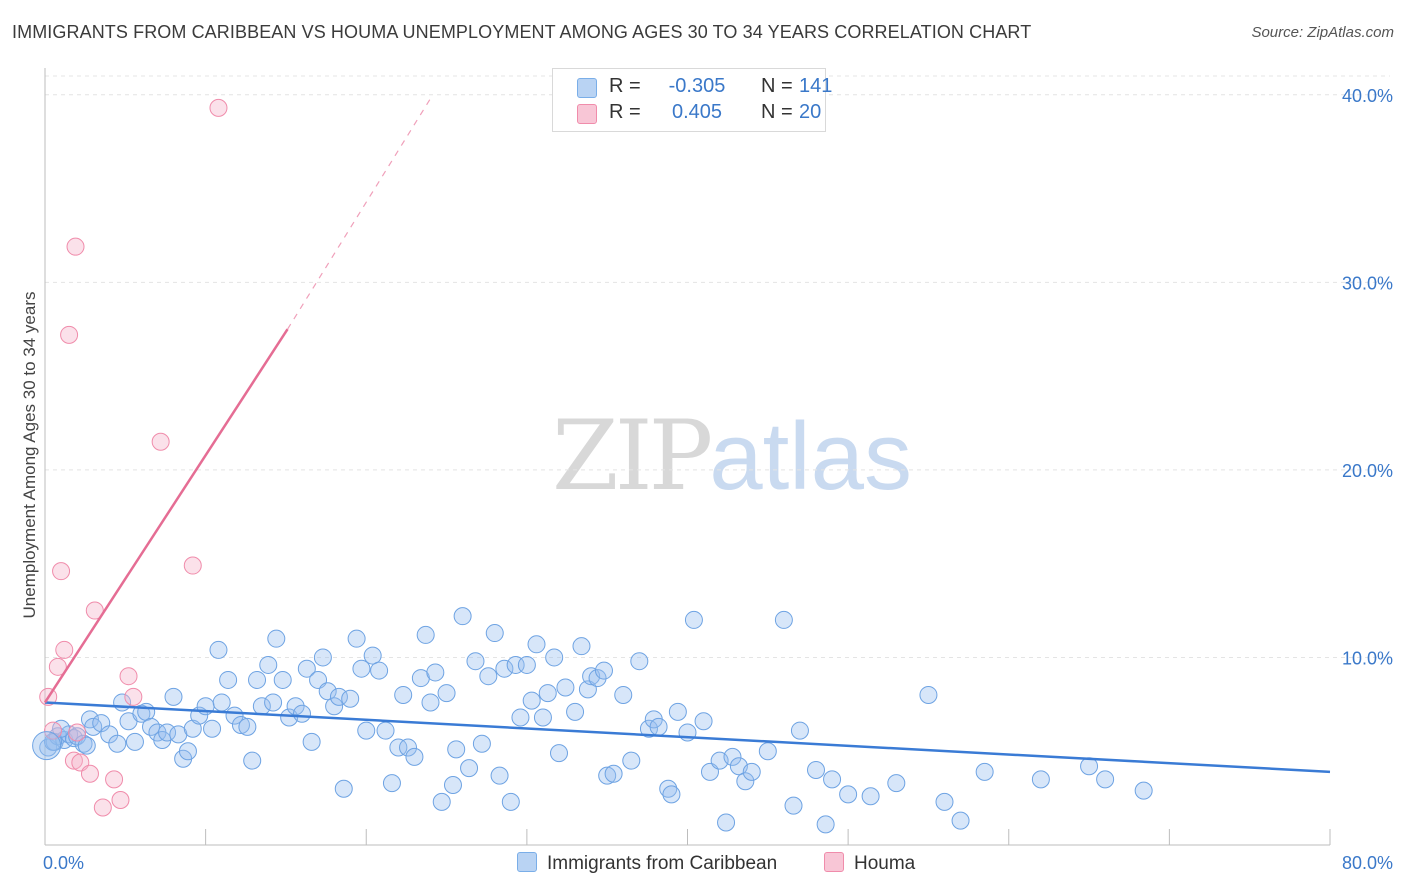  What do you see at coordinates (692, 100) in the screenshot?
I see `correlation-legend: R = -0.305 N = 141 R = 0.405 N = 20` at bounding box center [692, 100].